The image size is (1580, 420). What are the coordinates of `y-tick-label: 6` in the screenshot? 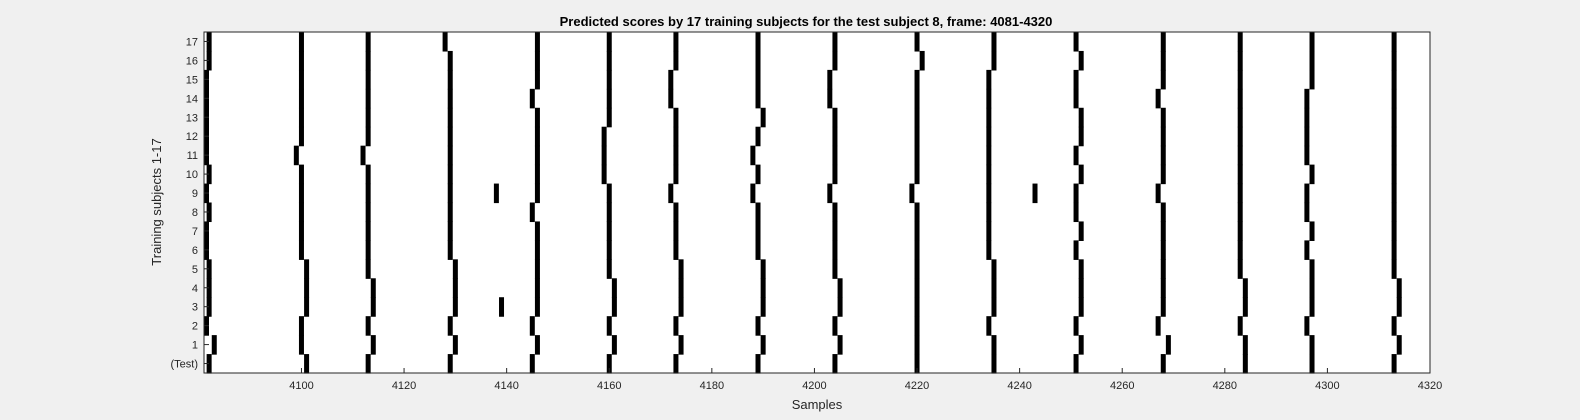 It's located at (195, 251).